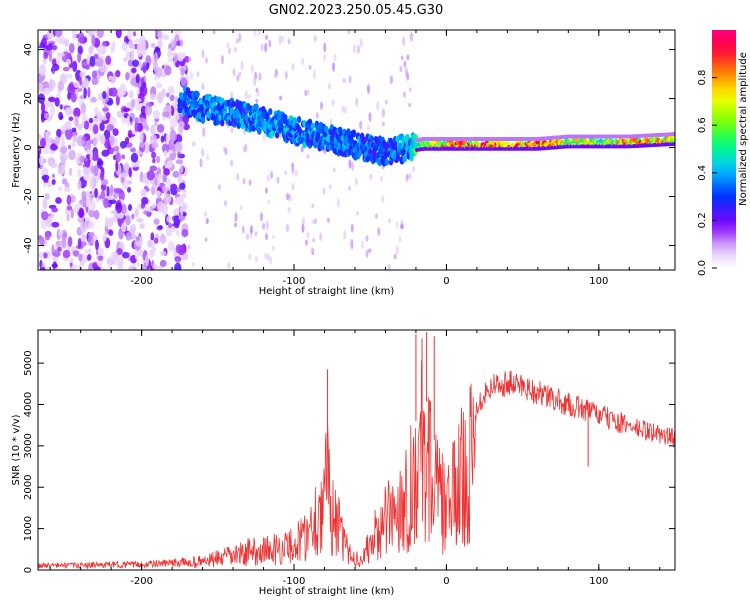 This screenshot has width=750, height=600. What do you see at coordinates (28, 98) in the screenshot?
I see `y-tick-label: 20` at bounding box center [28, 98].